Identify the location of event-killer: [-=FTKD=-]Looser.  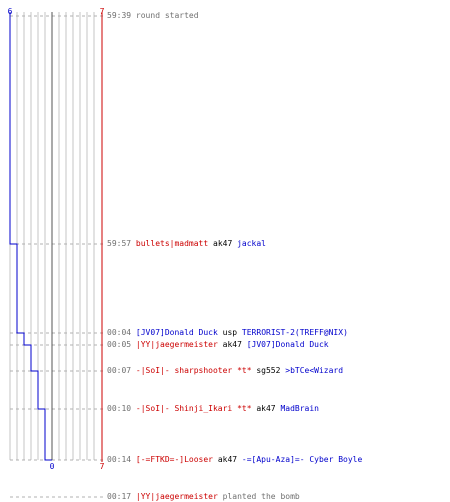
(174, 459).